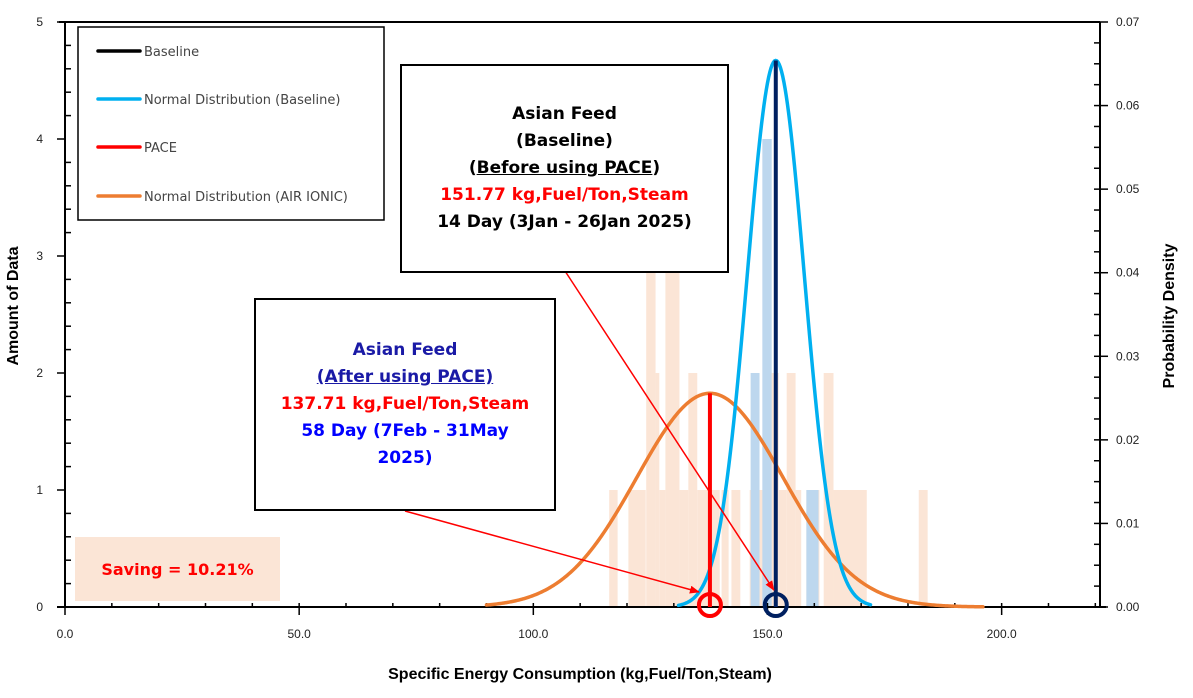 The image size is (1193, 698). I want to click on legend-frame, so click(231, 123).